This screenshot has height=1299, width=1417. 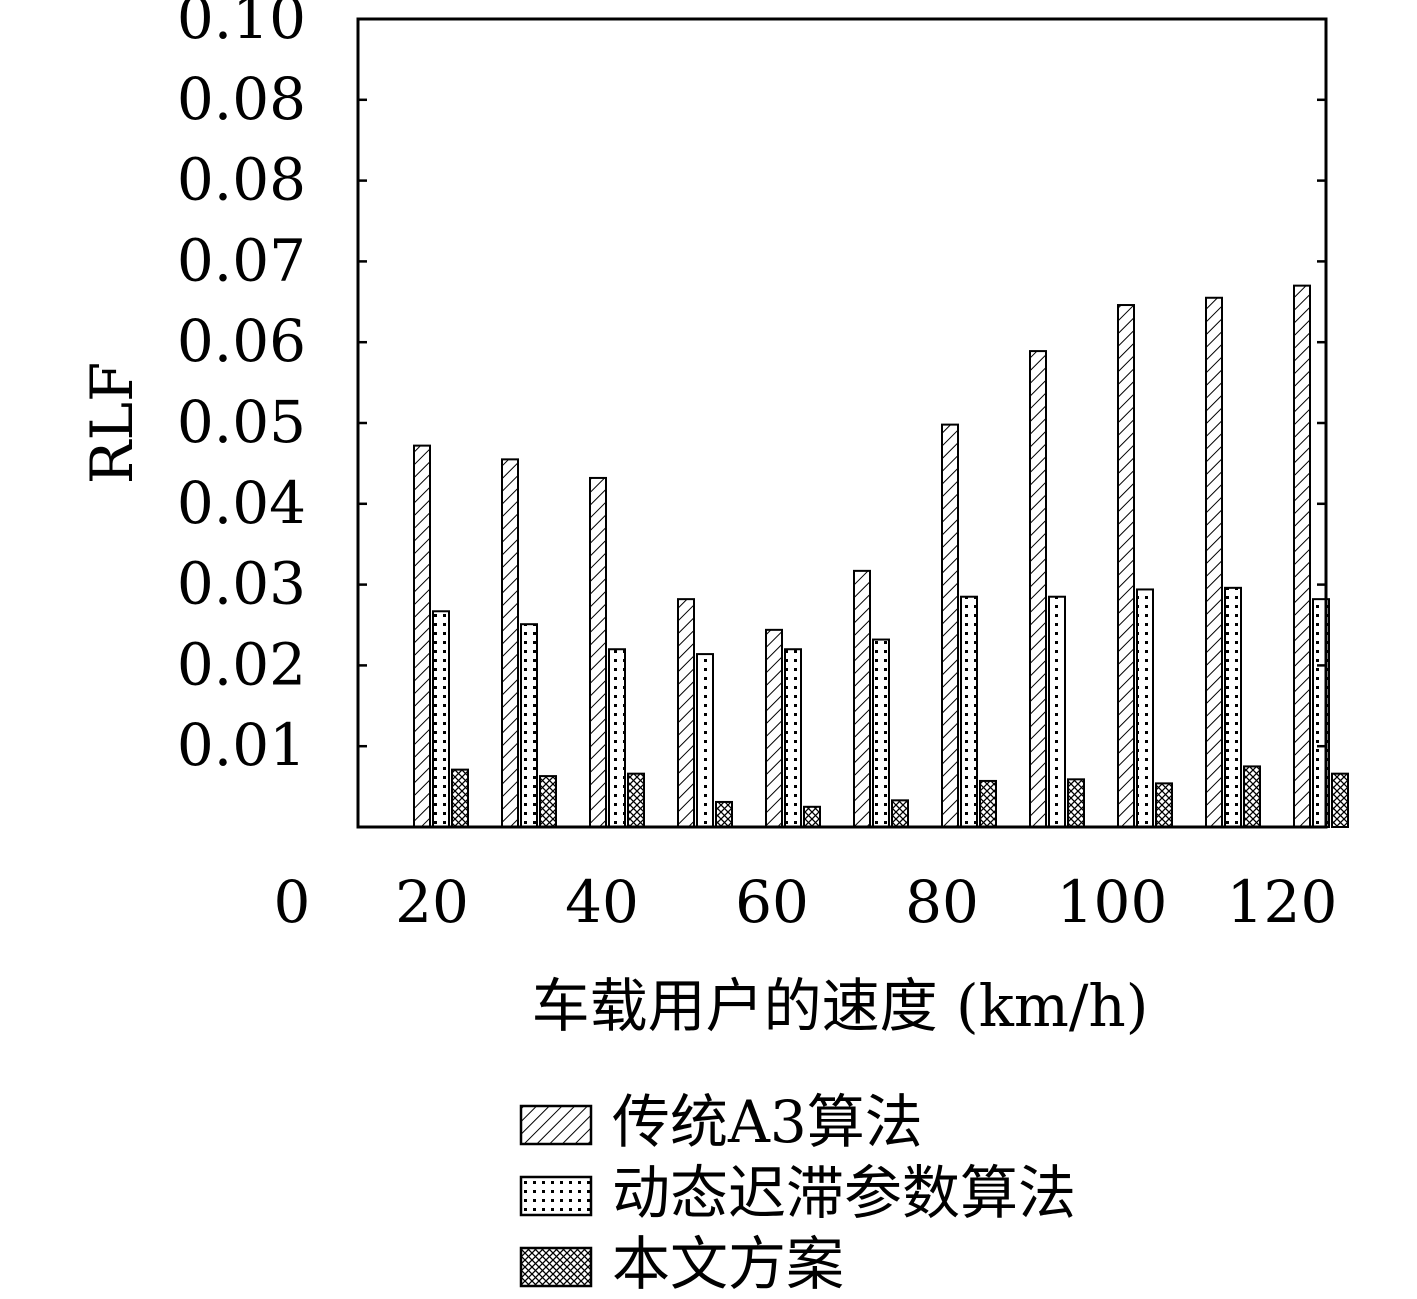 What do you see at coordinates (432, 902) in the screenshot?
I see `x-tick-label-20: 20` at bounding box center [432, 902].